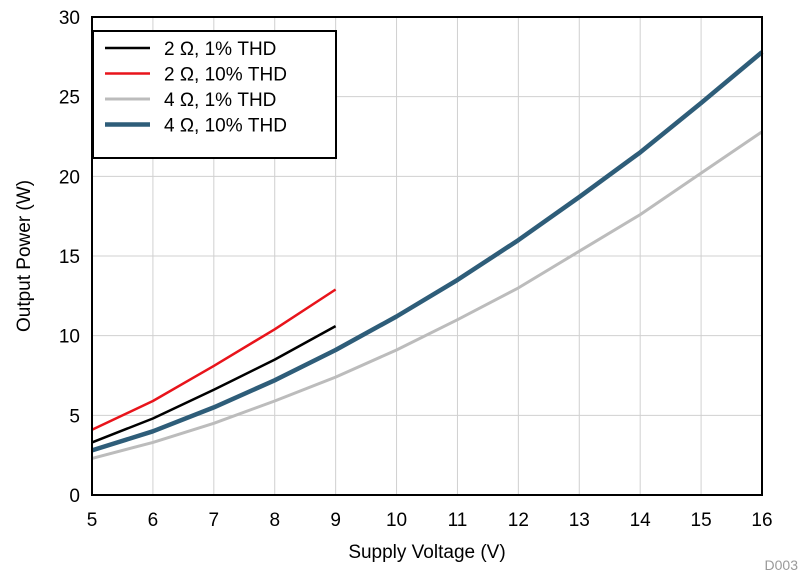 The height and width of the screenshot is (574, 800). Describe the element at coordinates (761, 520) in the screenshot. I see `x-tick-label: 16` at that location.